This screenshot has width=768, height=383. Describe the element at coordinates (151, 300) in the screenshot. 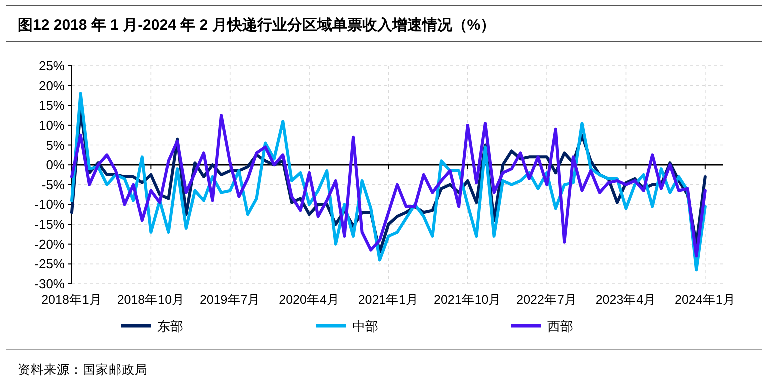

I see `x-tick-label: 2018年10月` at that location.